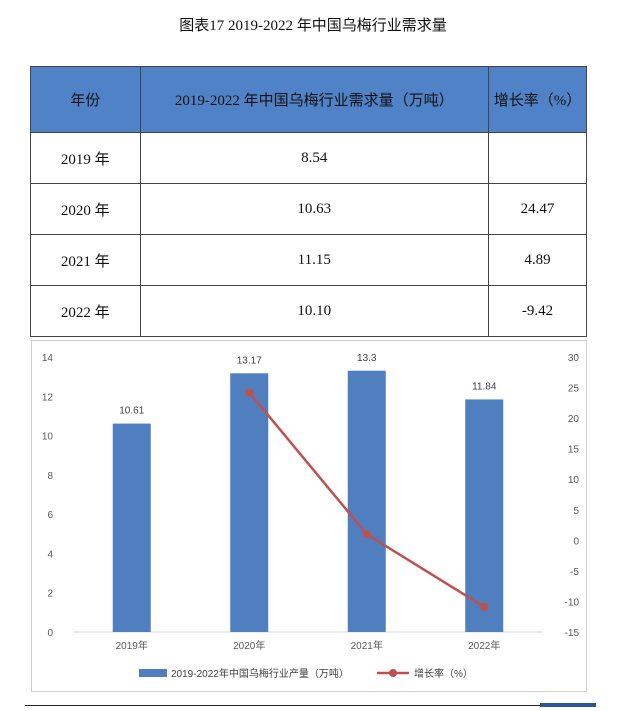 The height and width of the screenshot is (711, 626). What do you see at coordinates (572, 602) in the screenshot?
I see `y-right-tick-label: -10` at bounding box center [572, 602].